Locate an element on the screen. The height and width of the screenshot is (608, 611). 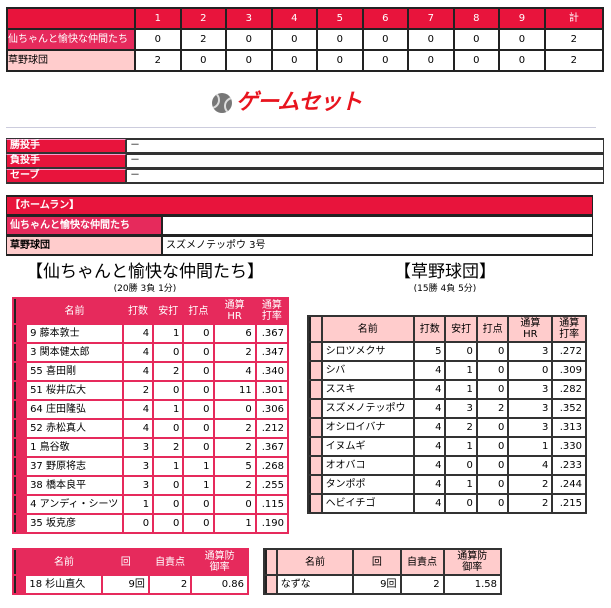
stat-value: 2 is located at coordinates (530, 484).